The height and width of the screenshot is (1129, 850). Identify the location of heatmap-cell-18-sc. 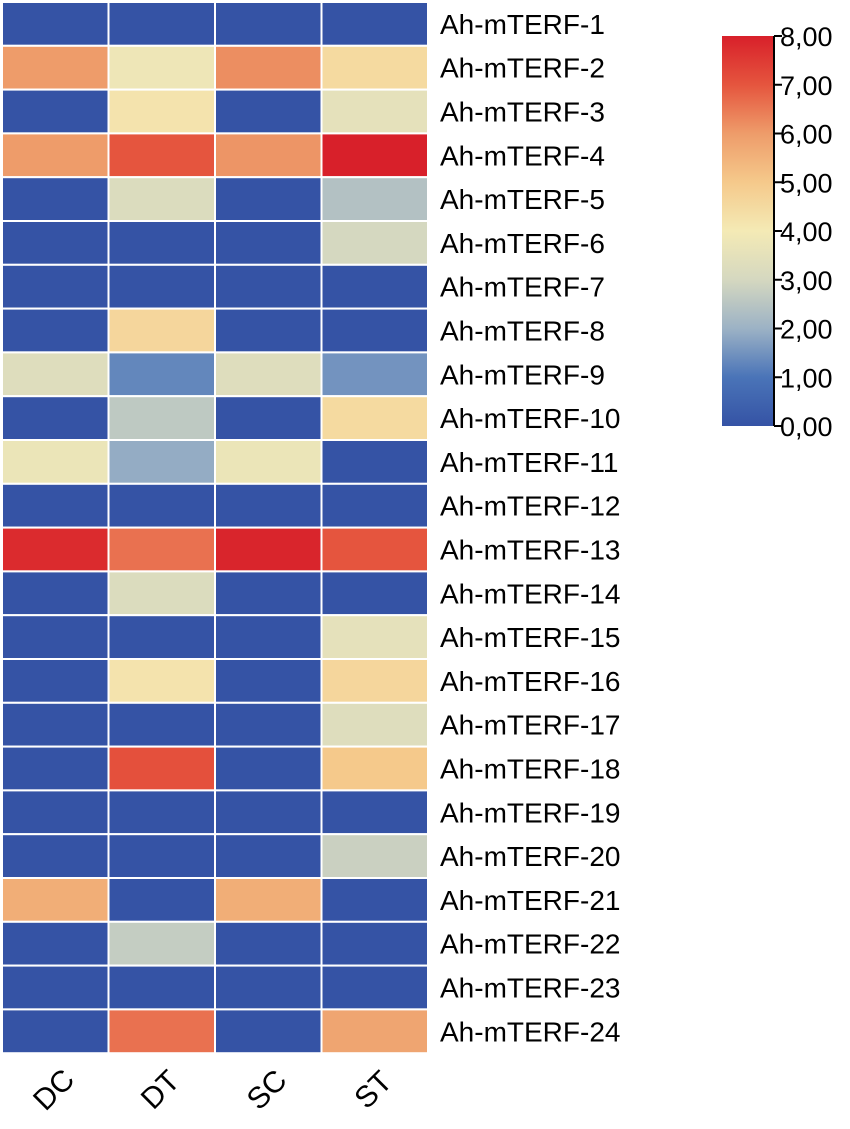
(268, 768).